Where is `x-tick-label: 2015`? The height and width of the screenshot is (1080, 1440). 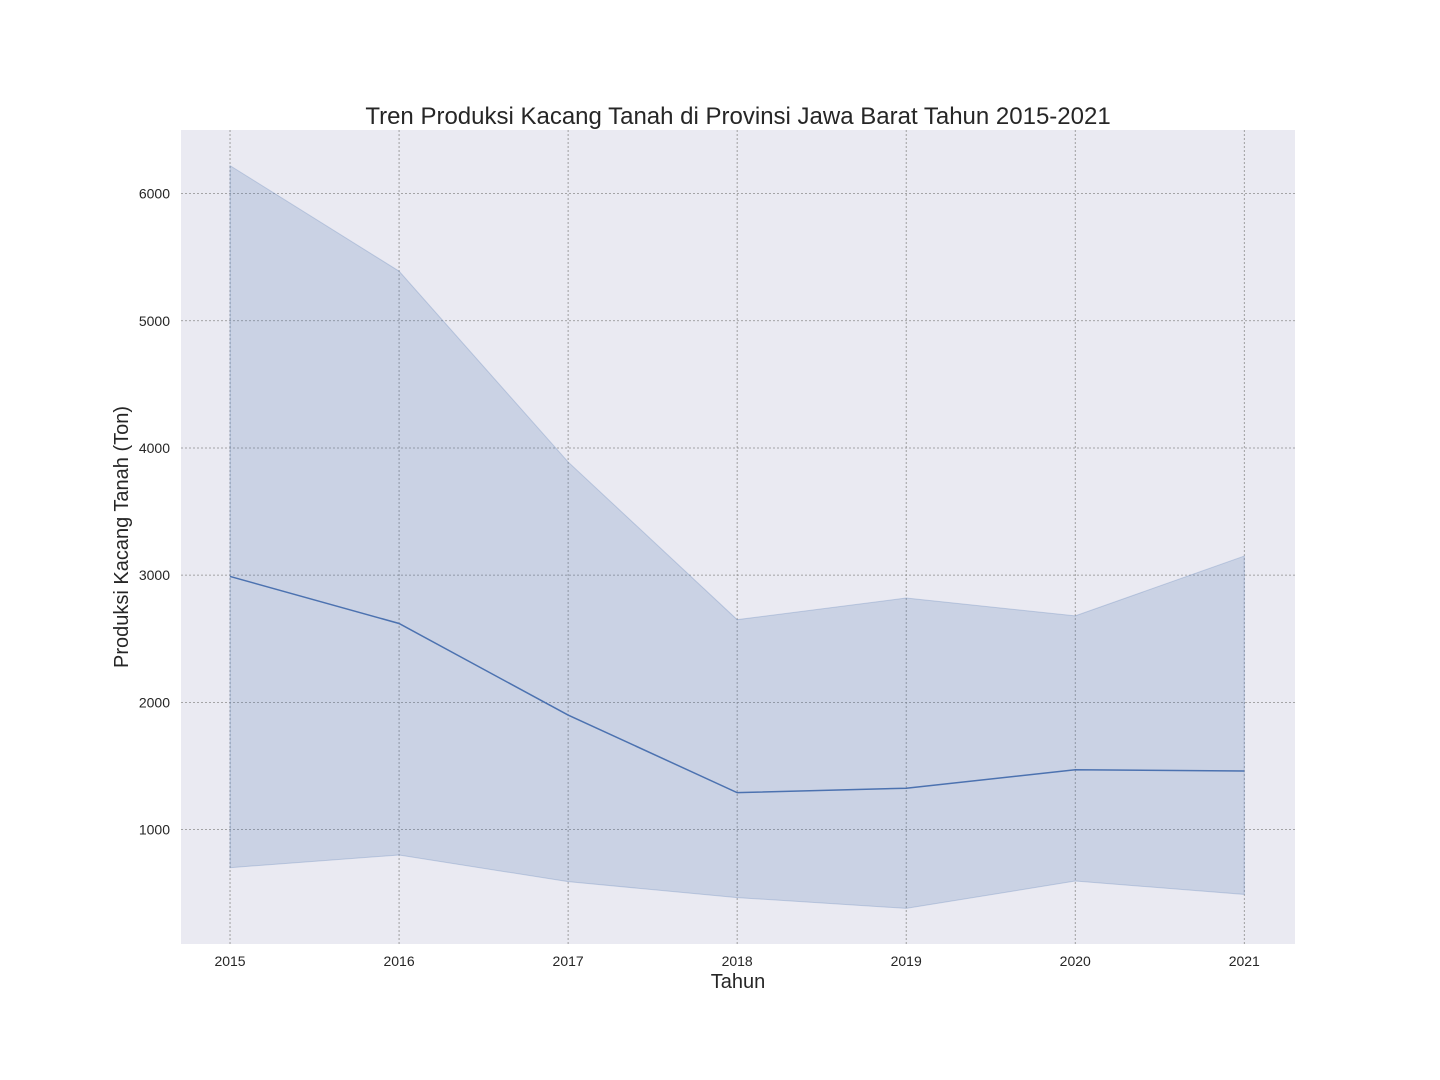
x-tick-label: 2015 is located at coordinates (229, 961).